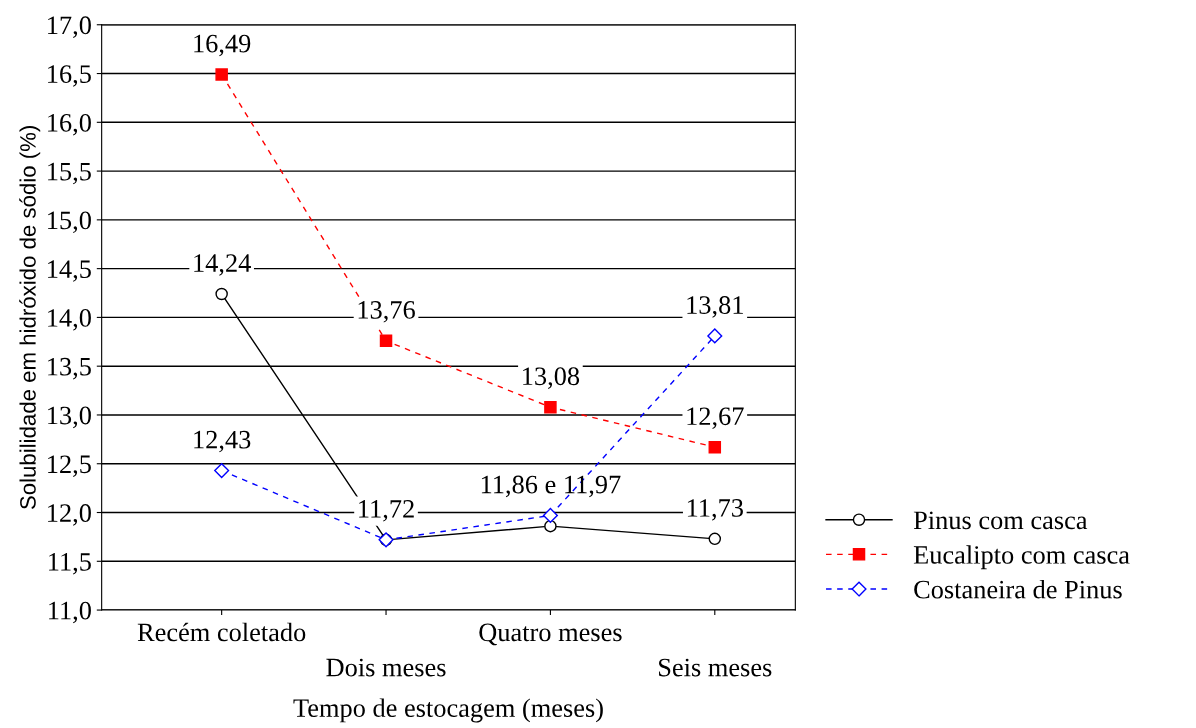 This screenshot has height=728, width=1196. Describe the element at coordinates (69, 173) in the screenshot. I see `y-tick-label: 15,5` at that location.